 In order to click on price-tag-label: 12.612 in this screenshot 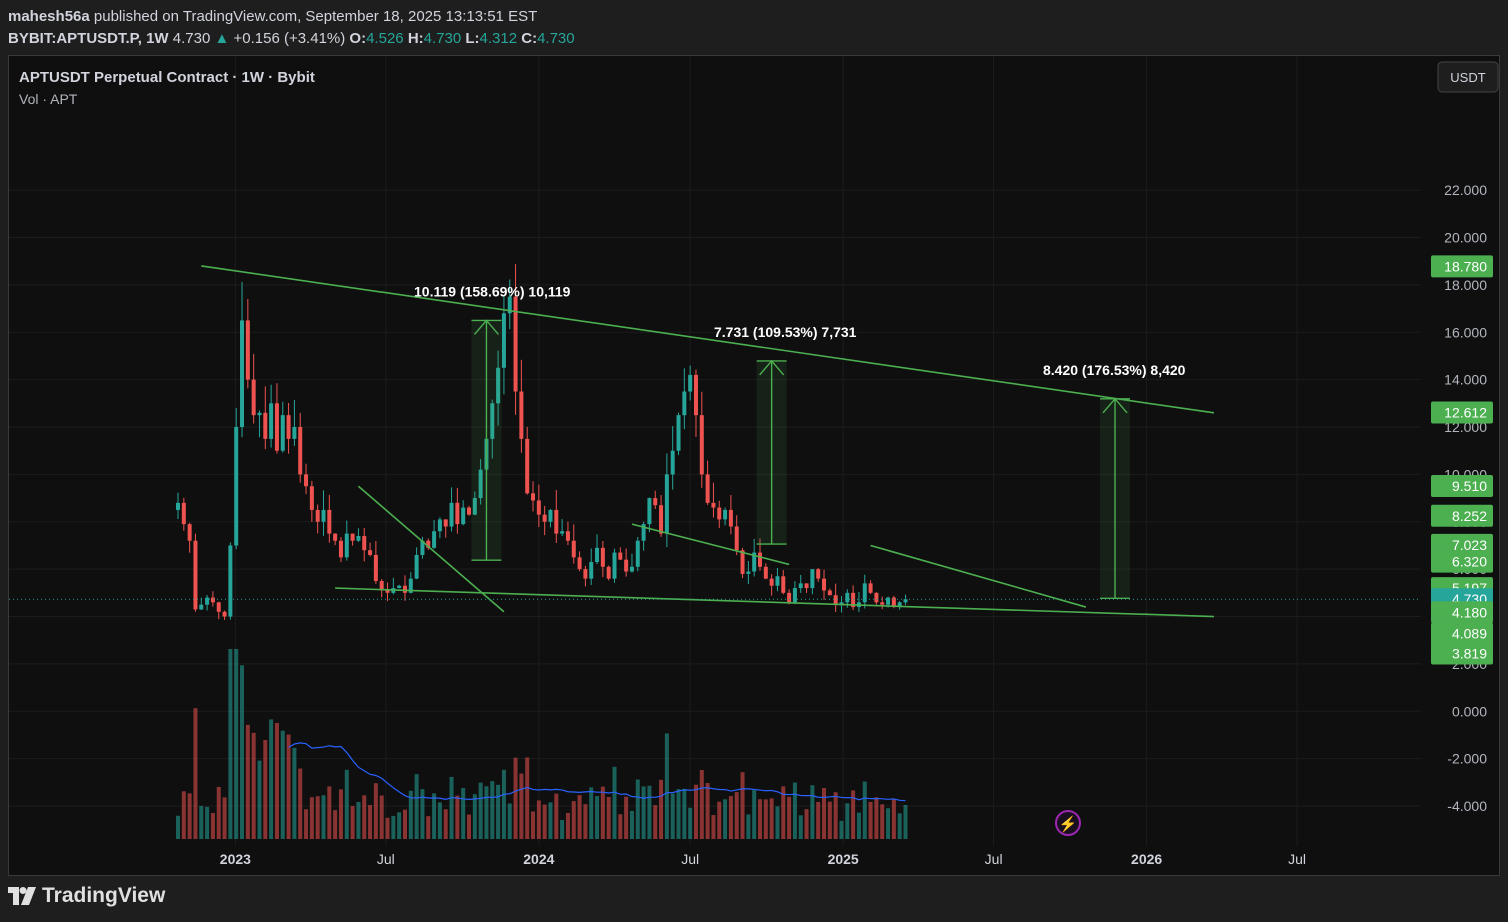, I will do `click(1465, 413)`.